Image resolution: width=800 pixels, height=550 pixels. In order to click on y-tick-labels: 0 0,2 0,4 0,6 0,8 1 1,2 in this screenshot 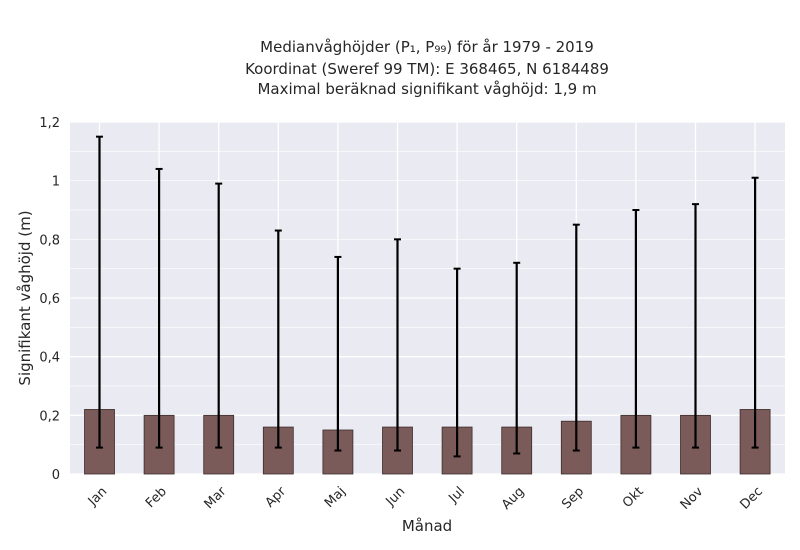, I will do `click(49, 299)`.